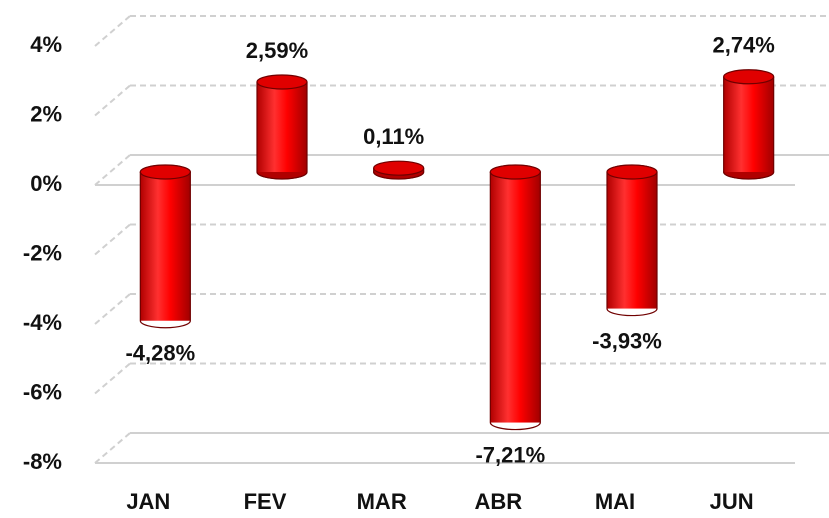 The width and height of the screenshot is (829, 518). Describe the element at coordinates (277, 50) in the screenshot. I see `value-label: 2,59%` at that location.